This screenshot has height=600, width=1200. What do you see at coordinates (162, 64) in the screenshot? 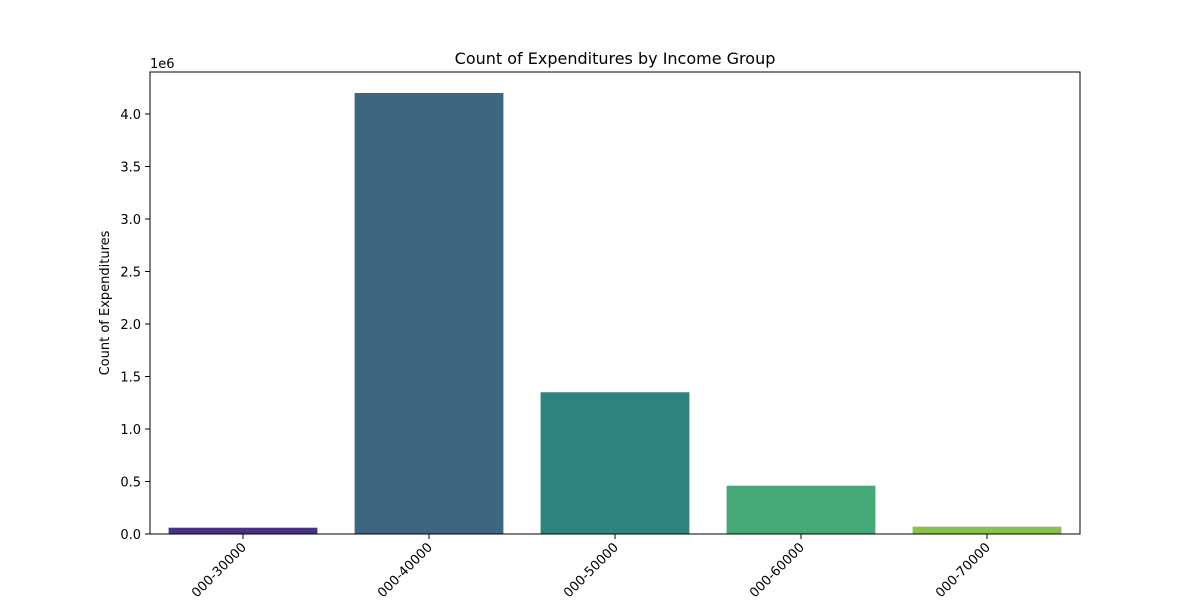
I see `y-axis-offset-label: 1e6` at bounding box center [162, 64].